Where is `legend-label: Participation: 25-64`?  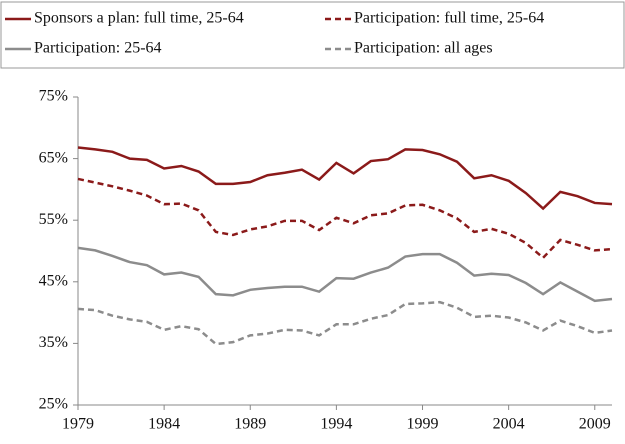 legend-label: Participation: 25-64 is located at coordinates (98, 48).